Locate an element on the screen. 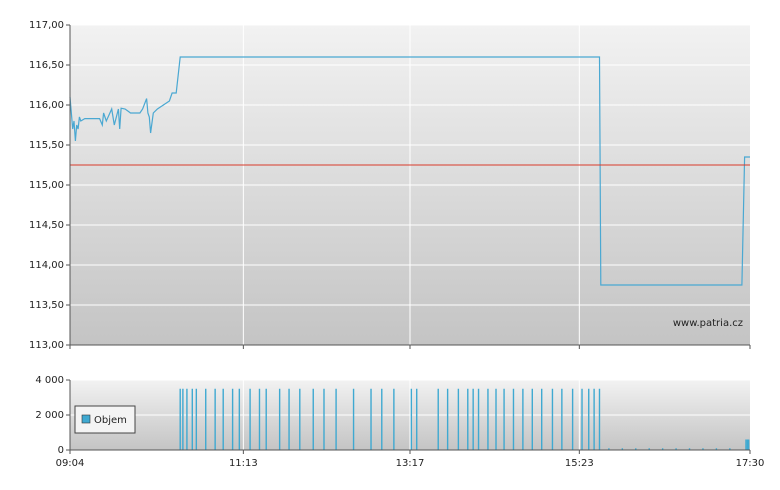  x-tick-label: 09:04 is located at coordinates (70, 463).